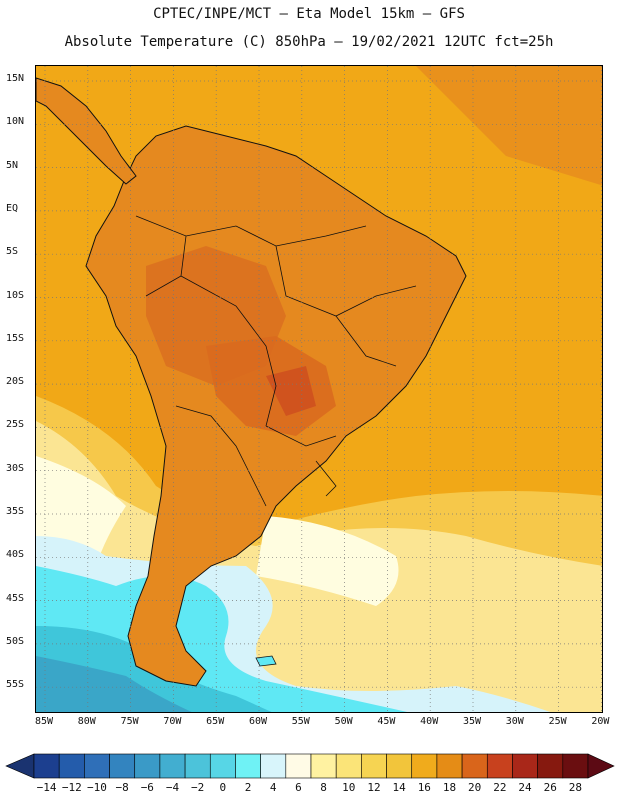 The width and height of the screenshot is (618, 800). I want to click on lat-tick-label: 35S, so click(15, 511).